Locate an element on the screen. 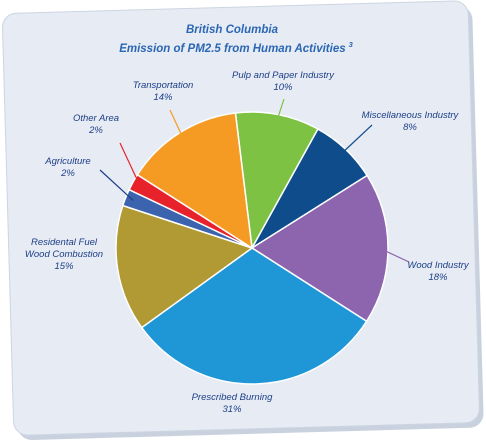  slice-label-name-line: Residental Fuel is located at coordinates (64, 242).